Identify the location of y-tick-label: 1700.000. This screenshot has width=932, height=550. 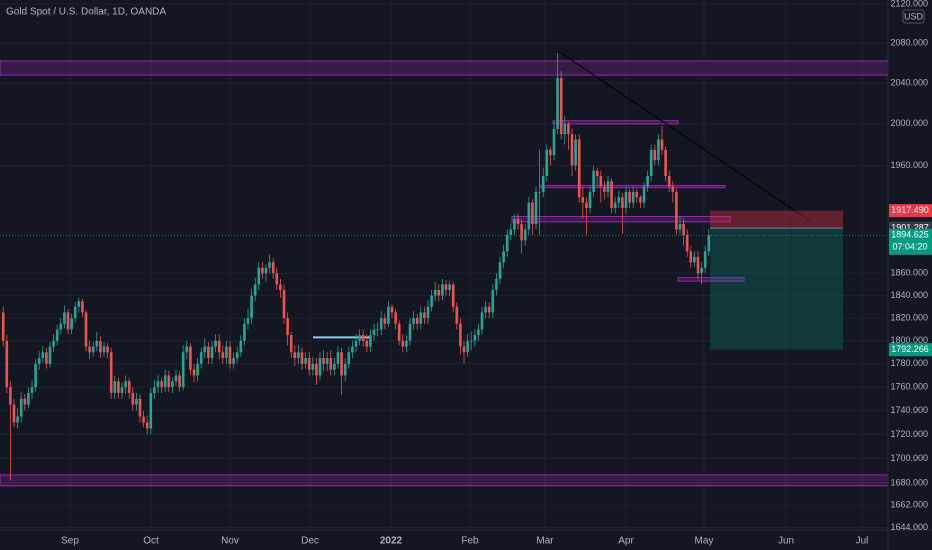
(909, 458).